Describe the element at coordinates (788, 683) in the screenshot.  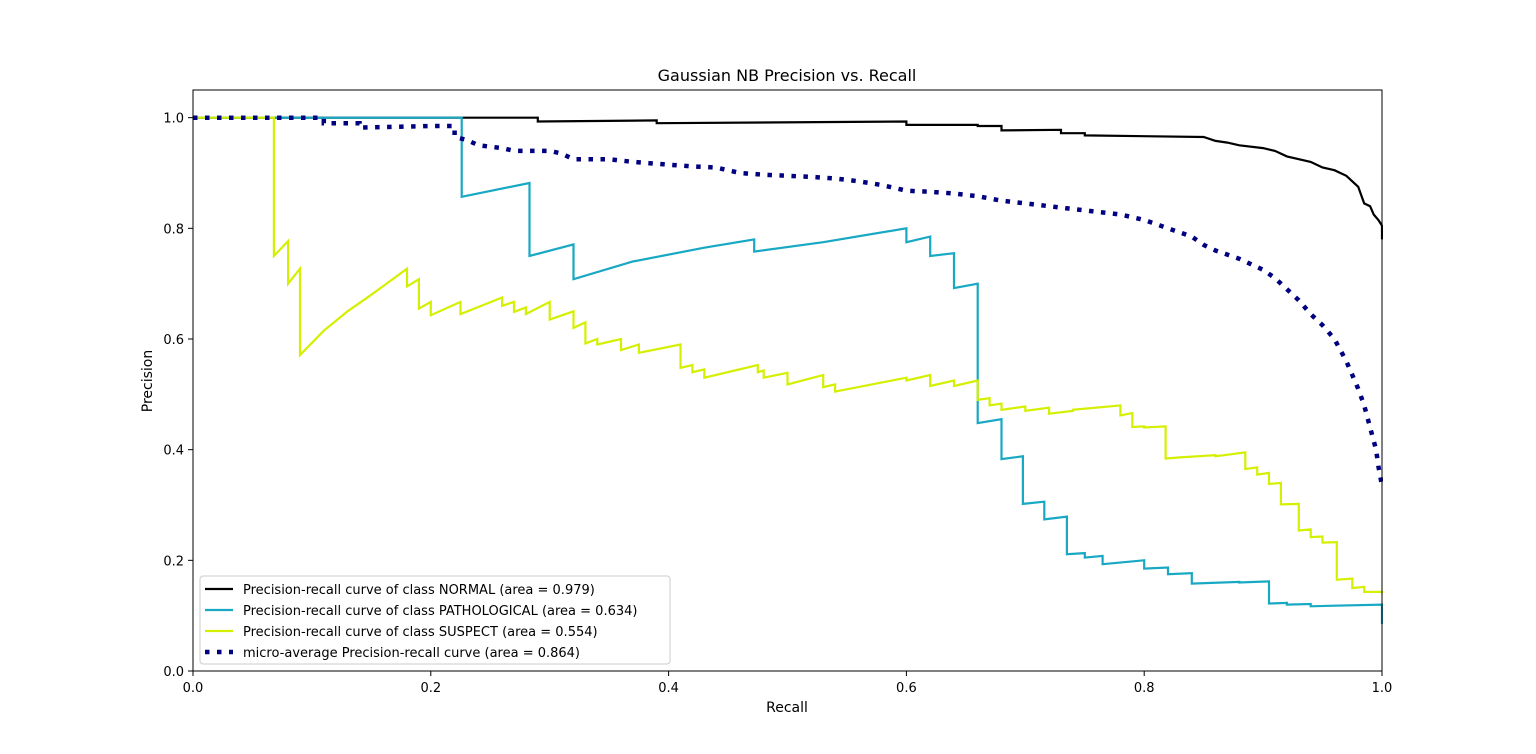
I see `x-axis: 0.0 0.2 0.4 0.6 0.8 1.0` at that location.